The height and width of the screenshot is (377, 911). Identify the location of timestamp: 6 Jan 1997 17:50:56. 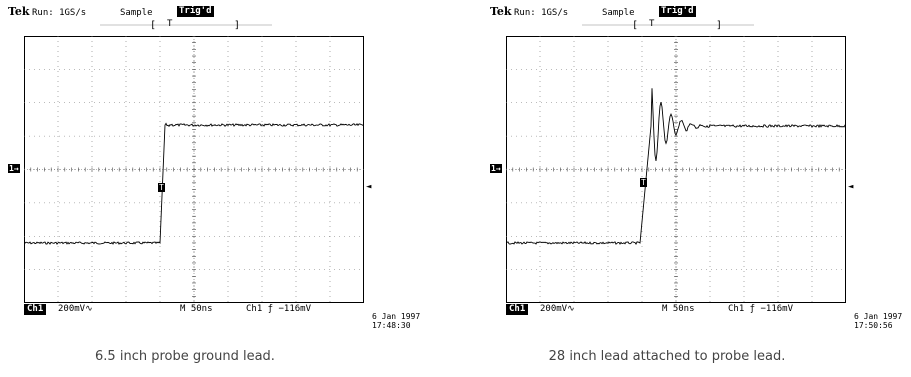
(878, 321).